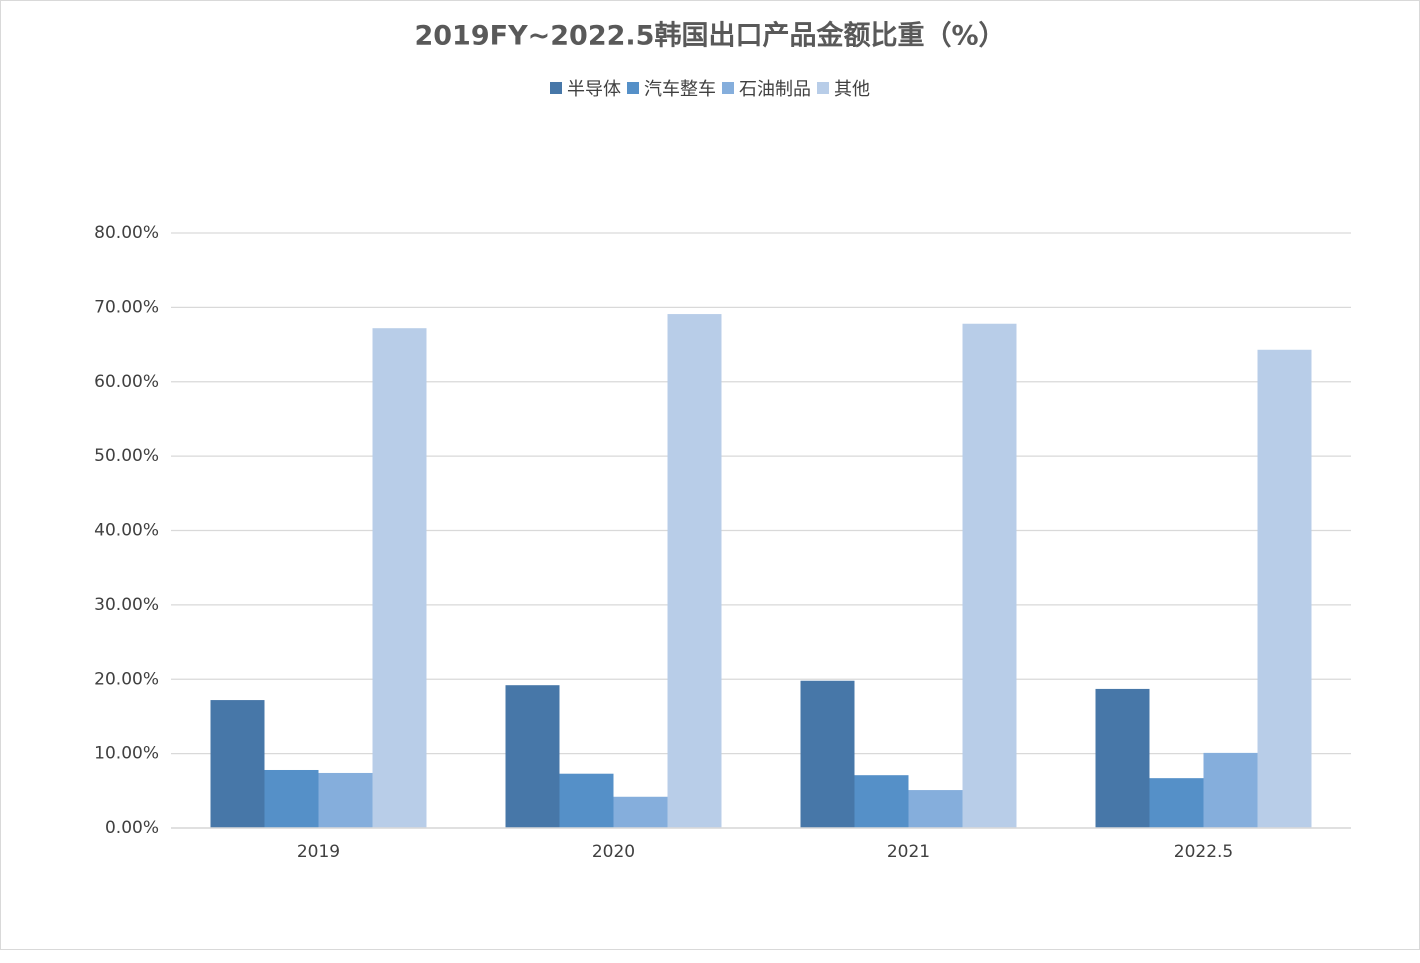  What do you see at coordinates (318, 852) in the screenshot?
I see `x-tick-label: 2019` at bounding box center [318, 852].